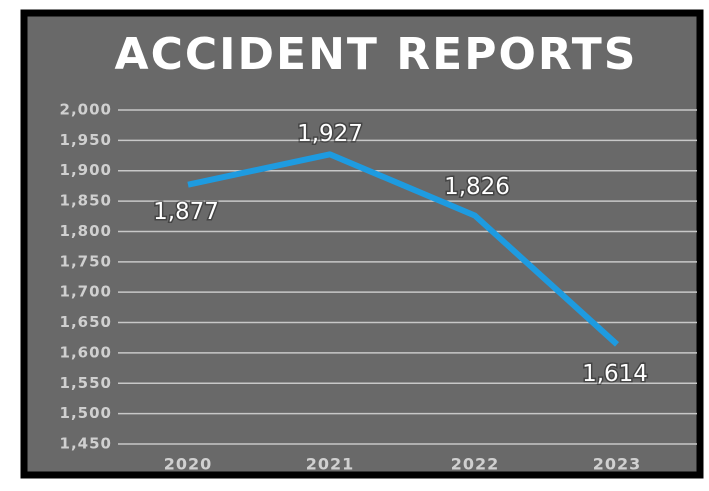  Describe the element at coordinates (188, 464) in the screenshot. I see `x-tick-label: 2020` at that location.